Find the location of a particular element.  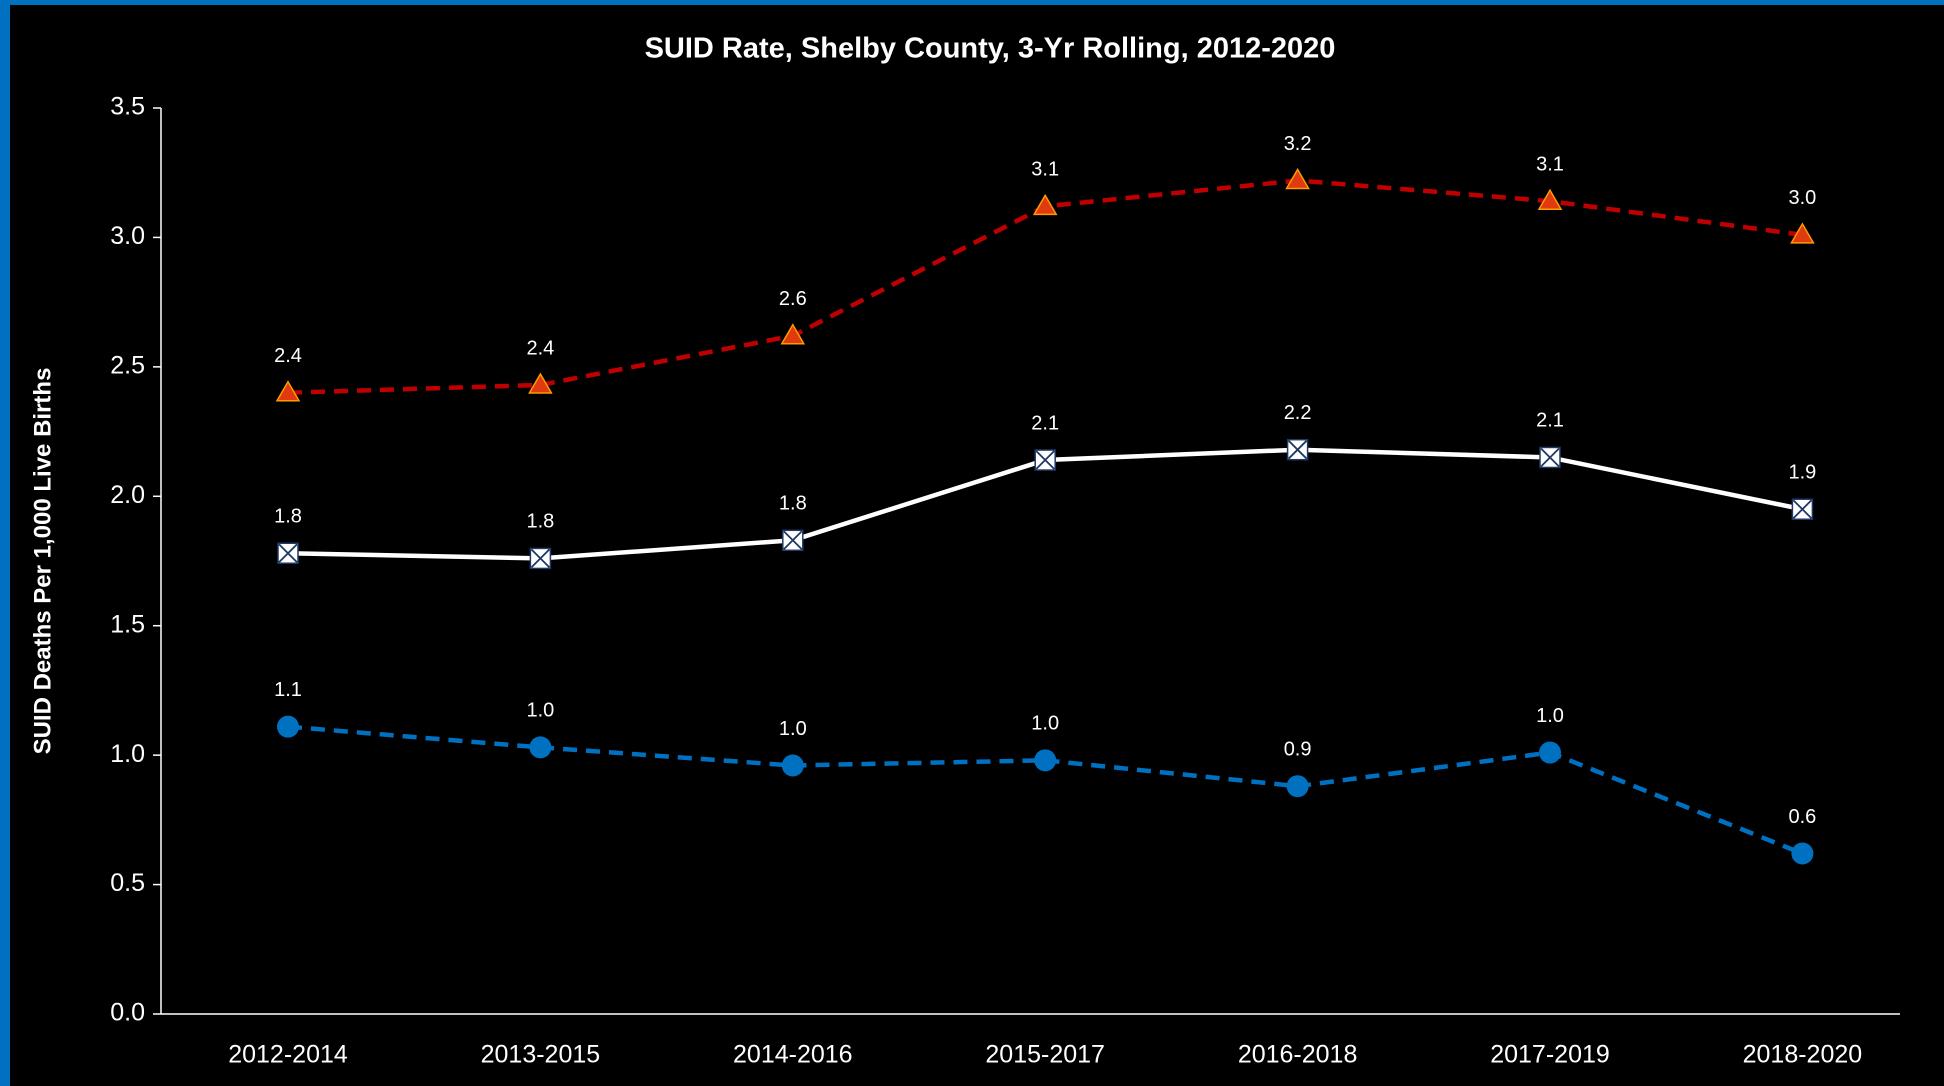

y-tick-label: 0.0 is located at coordinates (127, 1013).